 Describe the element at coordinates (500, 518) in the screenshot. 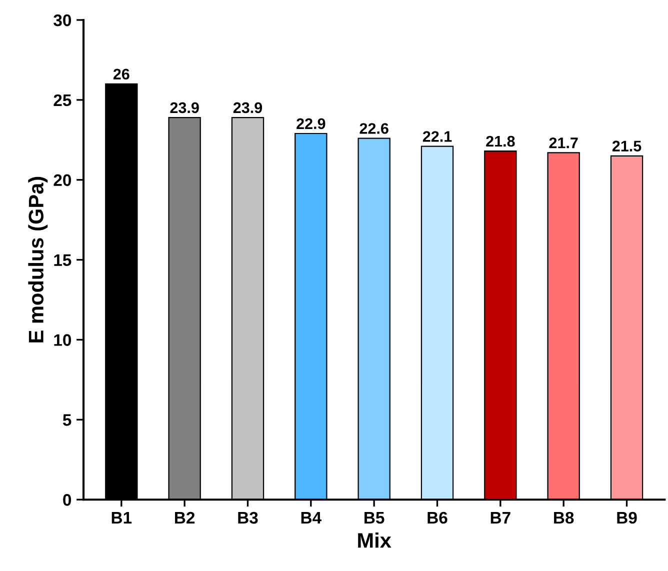

I see `x-tick-label: B7` at that location.